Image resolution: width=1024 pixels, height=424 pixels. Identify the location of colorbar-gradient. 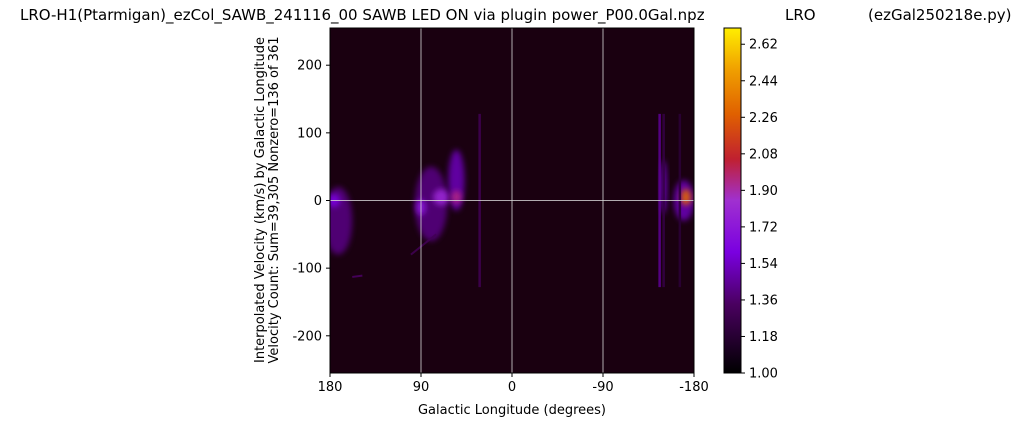
(732, 200).